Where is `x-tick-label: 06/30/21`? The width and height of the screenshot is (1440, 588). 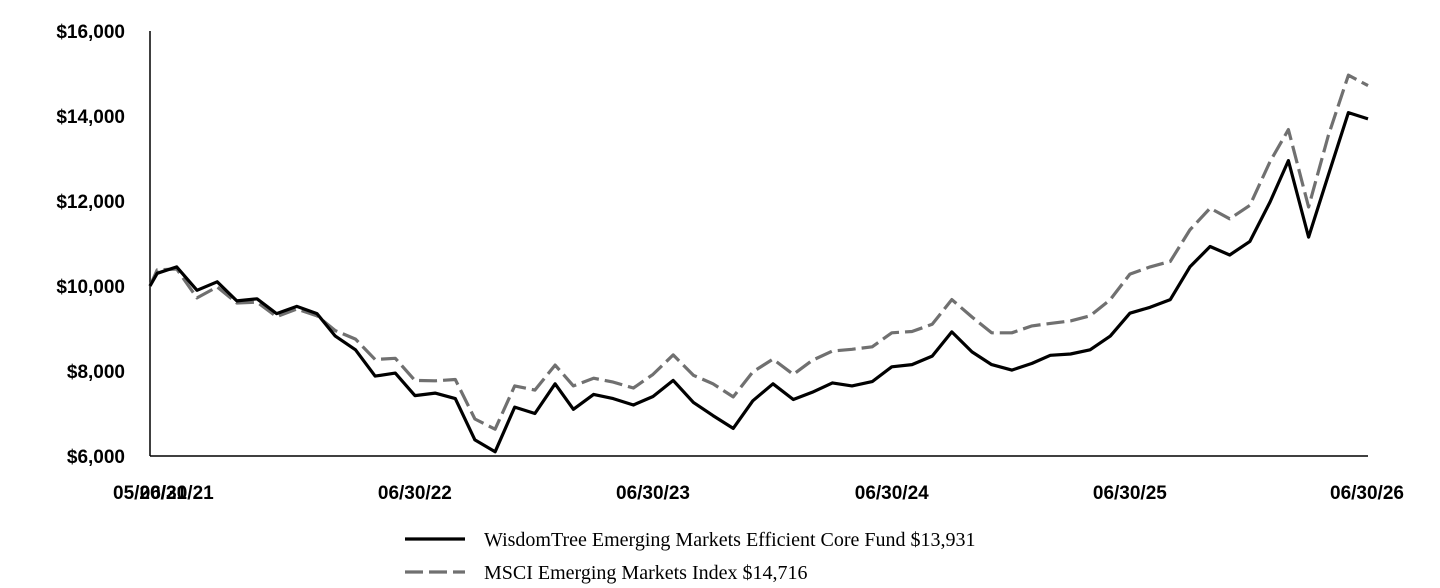
x-tick-label: 06/30/21 is located at coordinates (177, 493).